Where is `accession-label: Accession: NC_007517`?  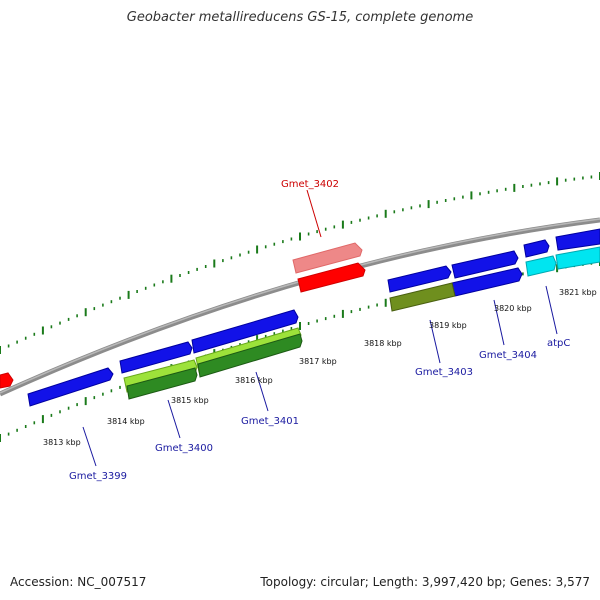
accession-label: Accession: NC_007517 is located at coordinates (78, 582).